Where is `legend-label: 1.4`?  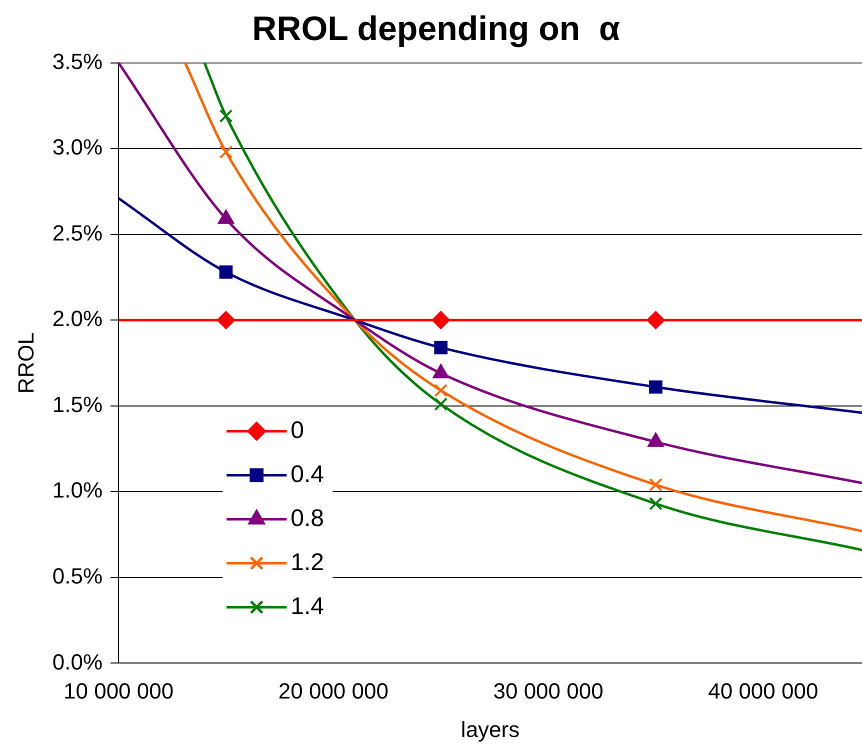
legend-label: 1.4 is located at coordinates (307, 606).